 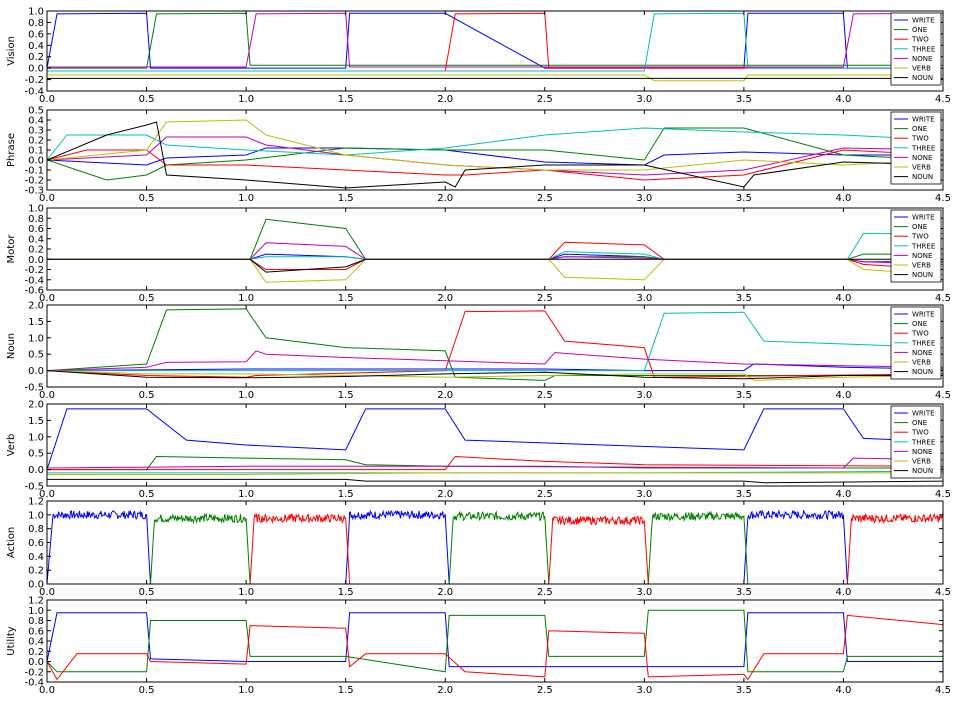 I want to click on y-tick-label: 0.6, so click(x=36, y=543).